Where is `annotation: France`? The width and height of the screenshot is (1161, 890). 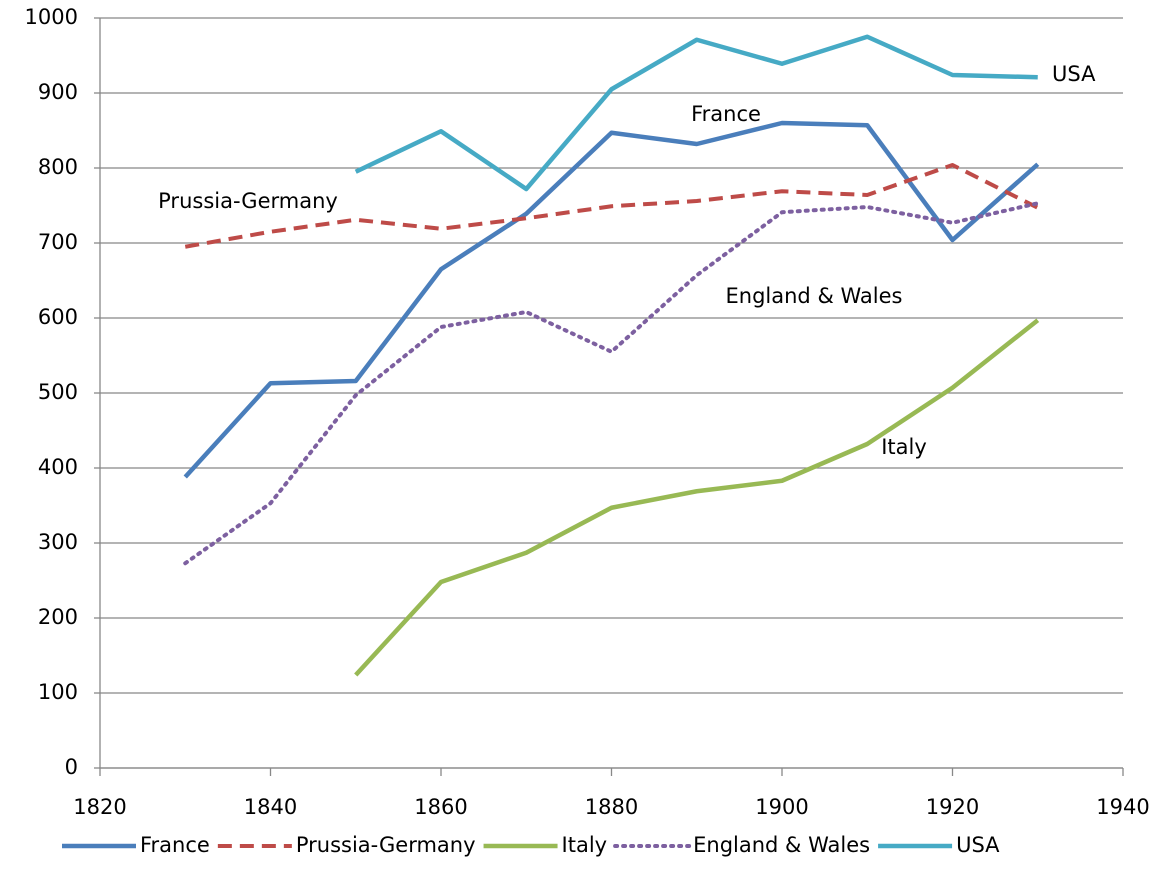
annotation: France is located at coordinates (726, 114).